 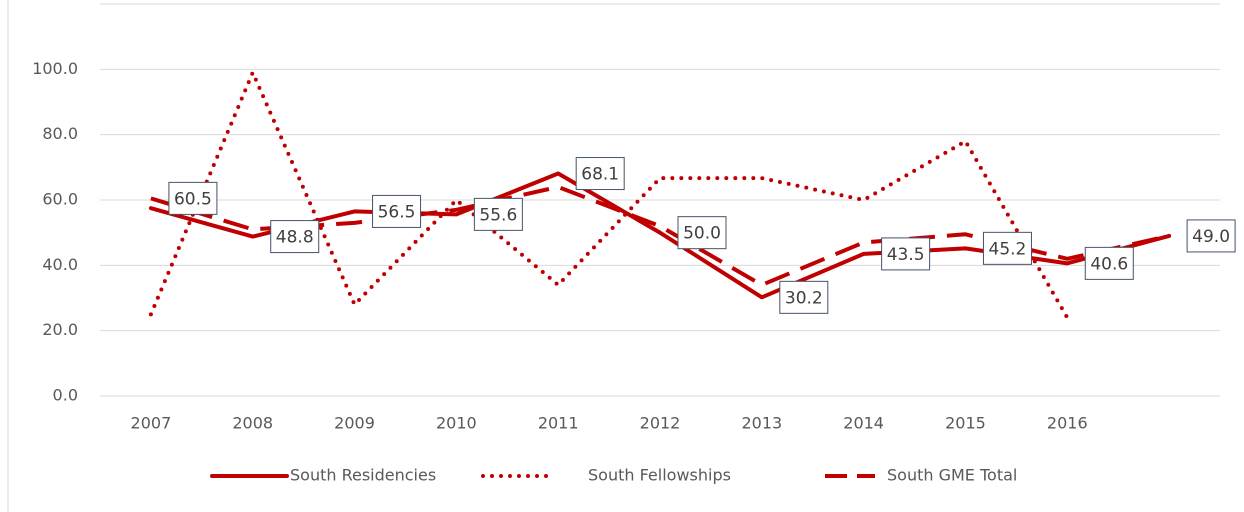 I want to click on y-tick-label: 60.0, so click(x=60, y=199).